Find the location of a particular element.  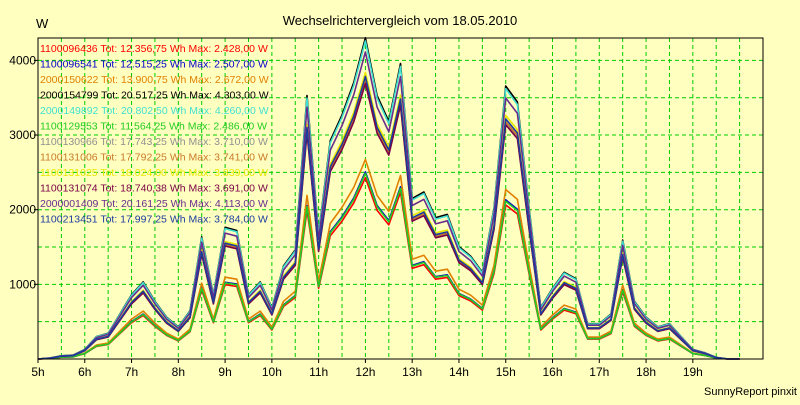

x-tick-label: 17h is located at coordinates (599, 372).